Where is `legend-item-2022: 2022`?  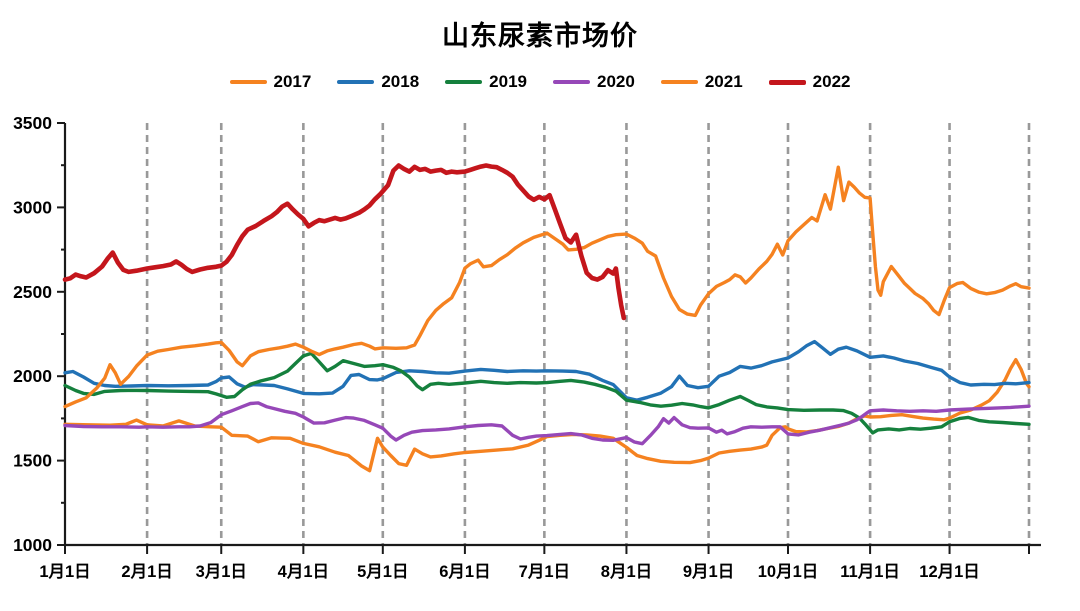 legend-item-2022: 2022 is located at coordinates (809, 82).